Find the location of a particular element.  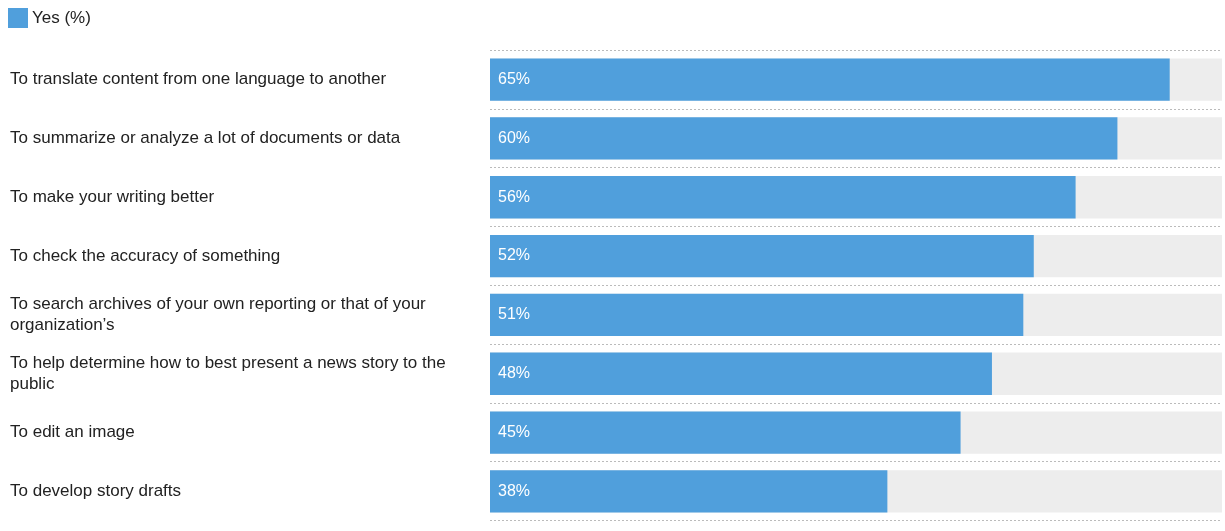

y-tick-label: To edit an image is located at coordinates (72, 432).